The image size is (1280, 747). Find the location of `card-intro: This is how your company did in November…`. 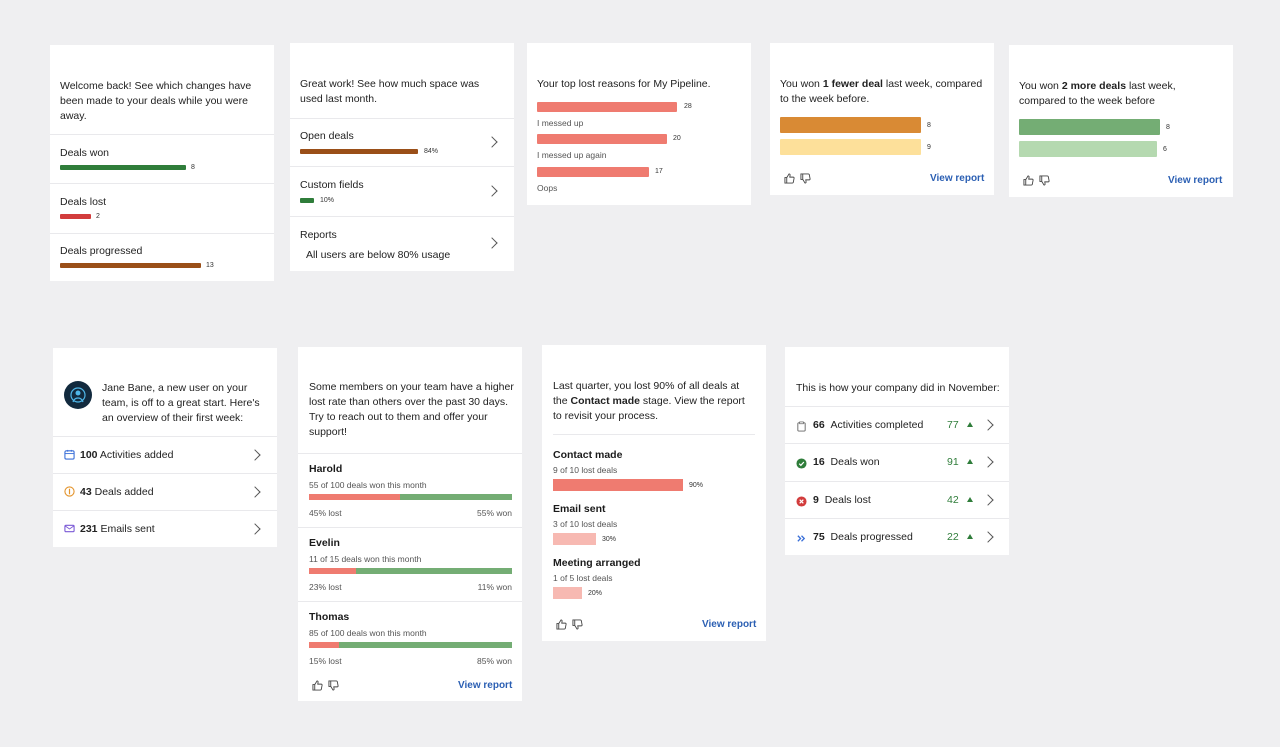

card-intro: This is how your company did in November… is located at coordinates (898, 388).